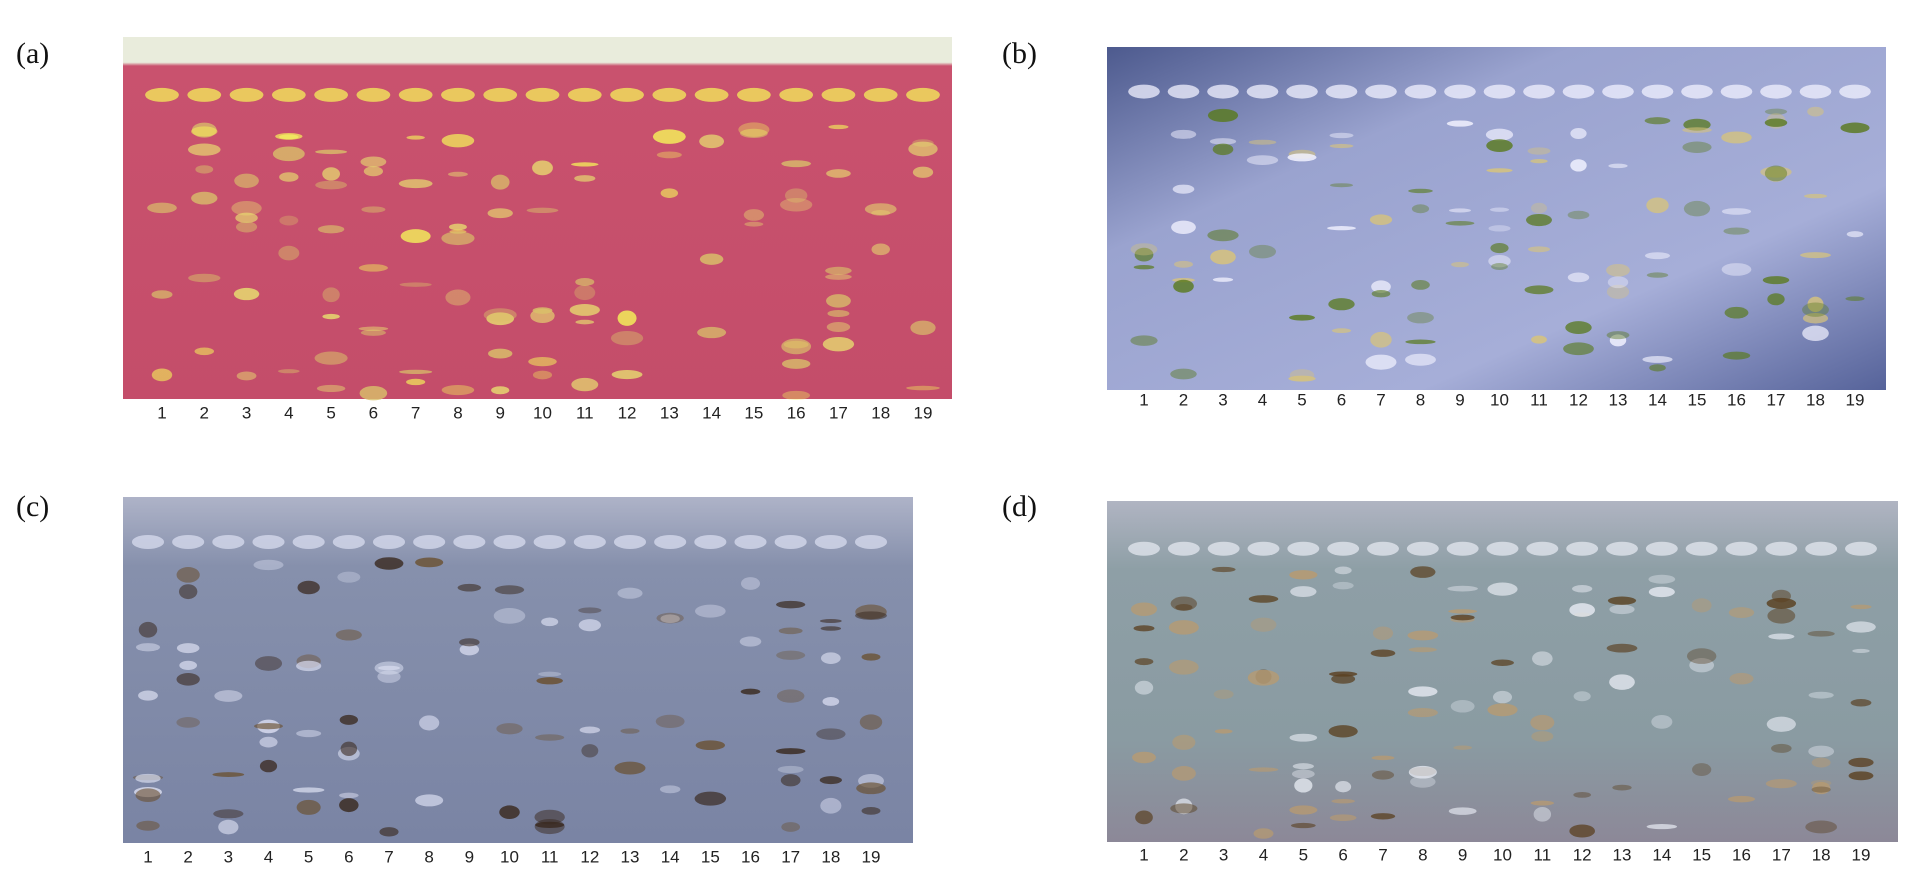 This screenshot has height=893, width=1924. What do you see at coordinates (1539, 399) in the screenshot?
I see `lane-number: 11` at bounding box center [1539, 399].